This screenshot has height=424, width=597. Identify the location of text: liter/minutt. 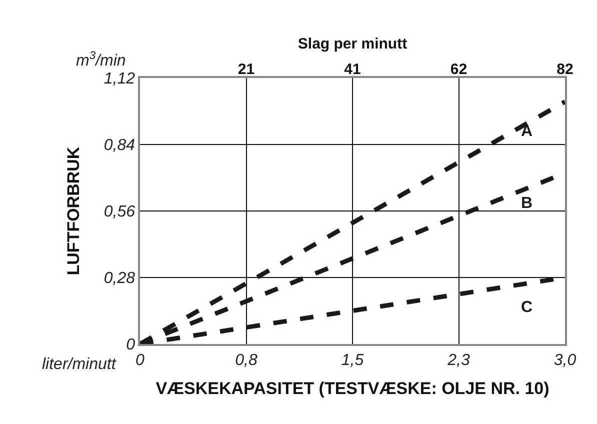
(79, 364).